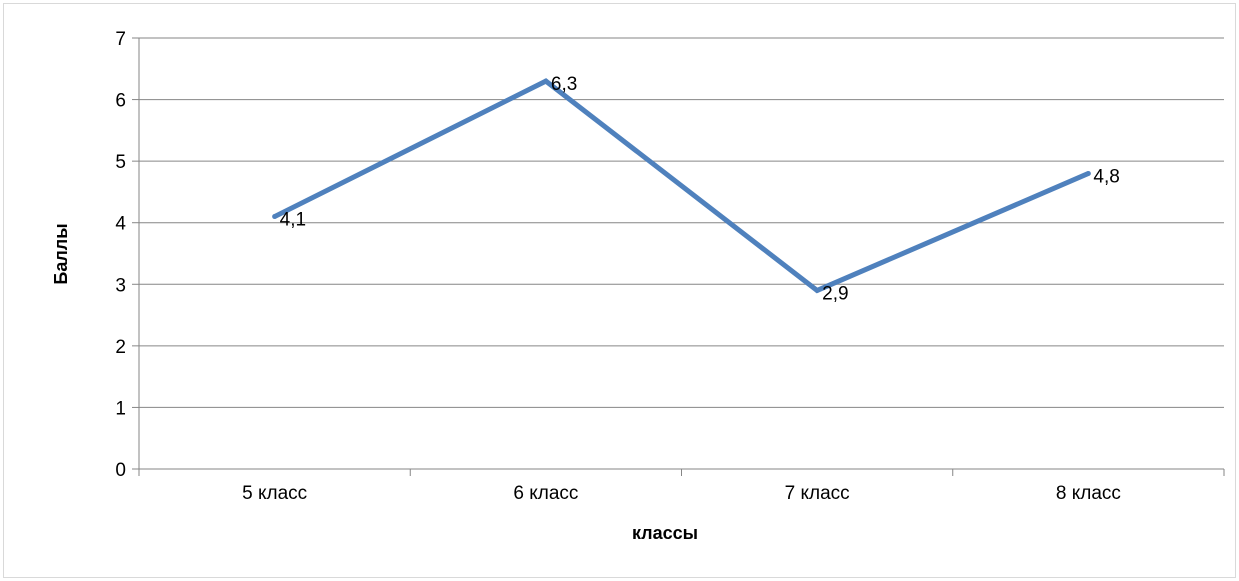 The image size is (1239, 581). What do you see at coordinates (120, 285) in the screenshot?
I see `y-tick-label: 3` at bounding box center [120, 285].